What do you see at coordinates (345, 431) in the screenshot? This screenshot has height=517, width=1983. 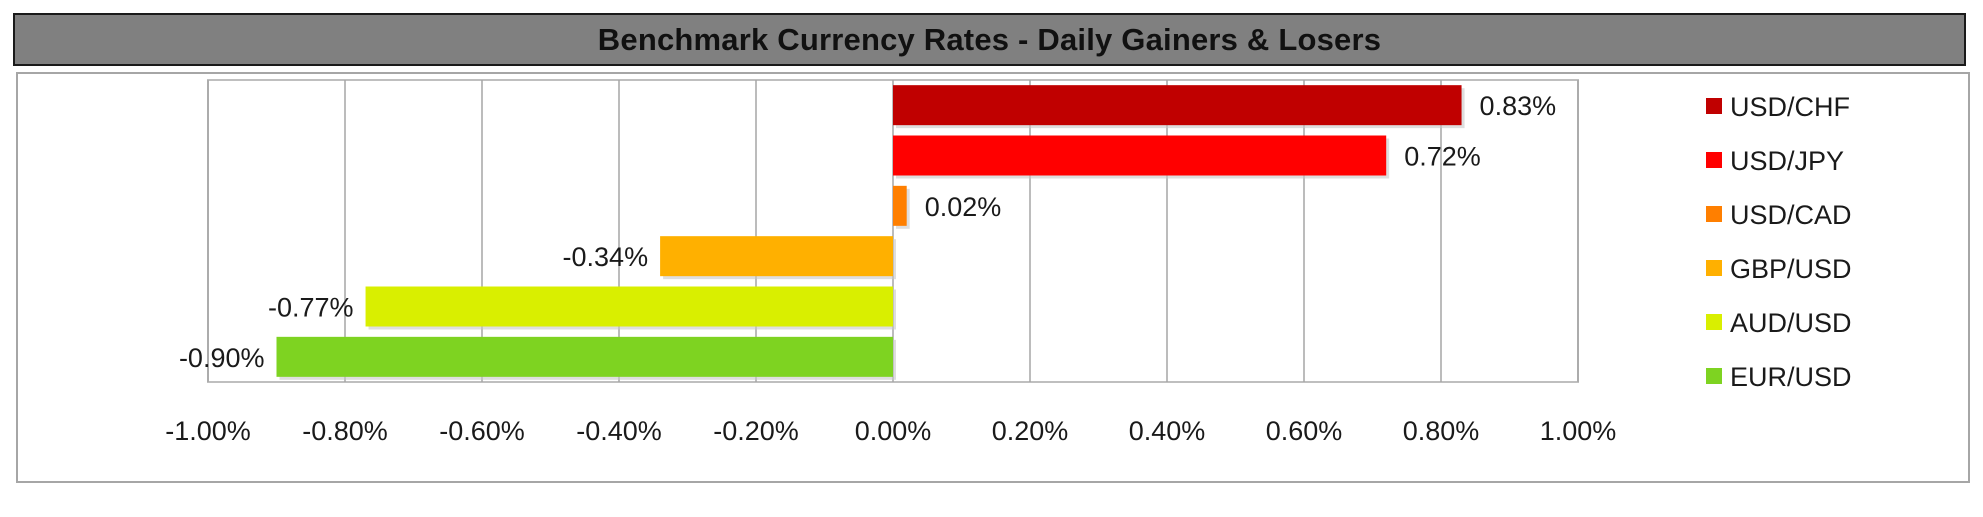 I see `x-tick-label: -0.80%` at bounding box center [345, 431].